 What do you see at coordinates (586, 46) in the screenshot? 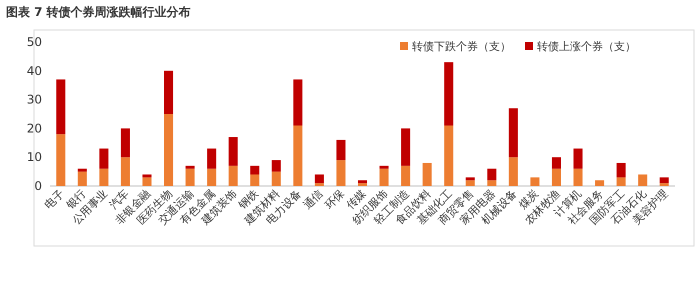
I see `legend-label: 转债上涨个券（支）` at bounding box center [586, 46].